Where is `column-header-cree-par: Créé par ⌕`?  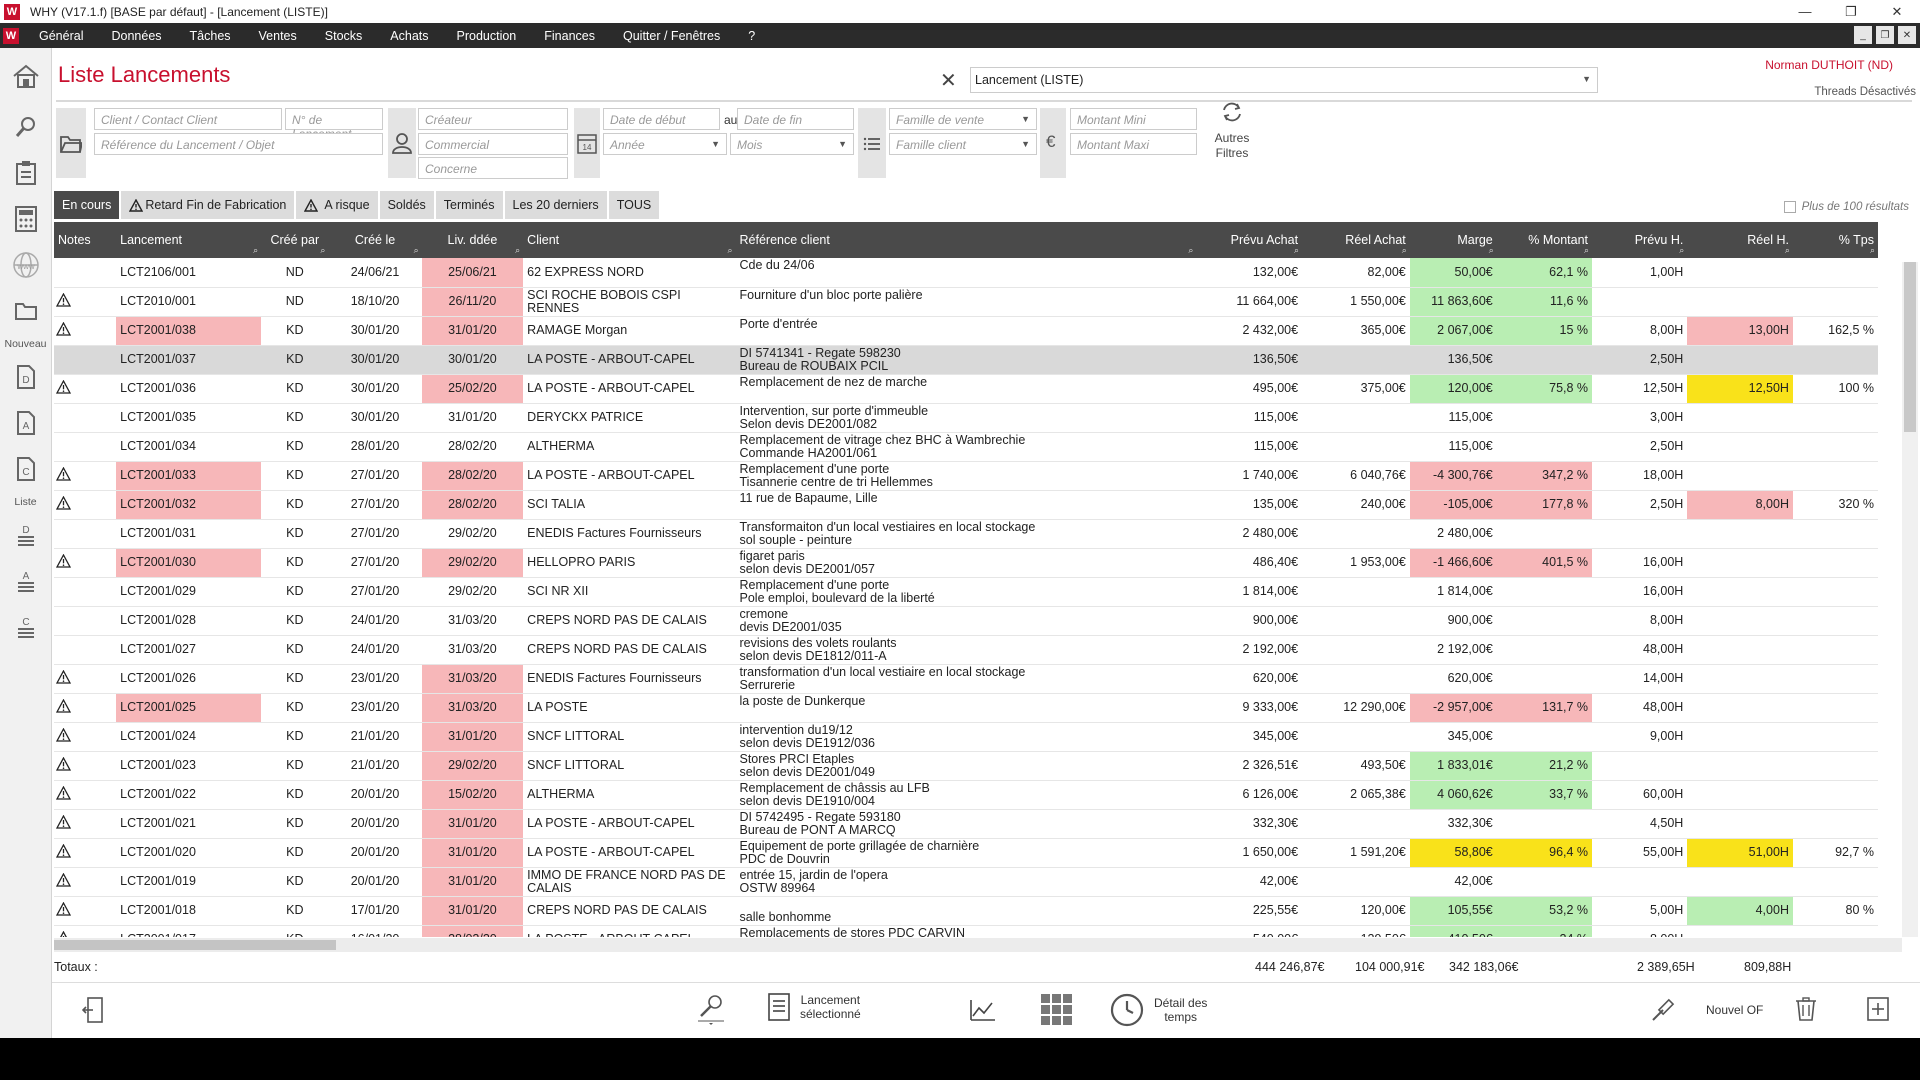 column-header-cree-par: Créé par ⌕ is located at coordinates (295, 240).